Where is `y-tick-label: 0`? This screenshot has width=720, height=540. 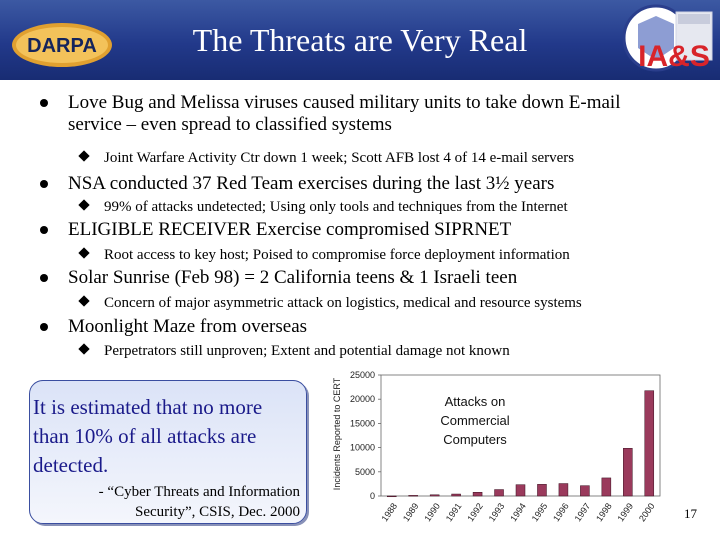
y-tick-label: 0 is located at coordinates (372, 496).